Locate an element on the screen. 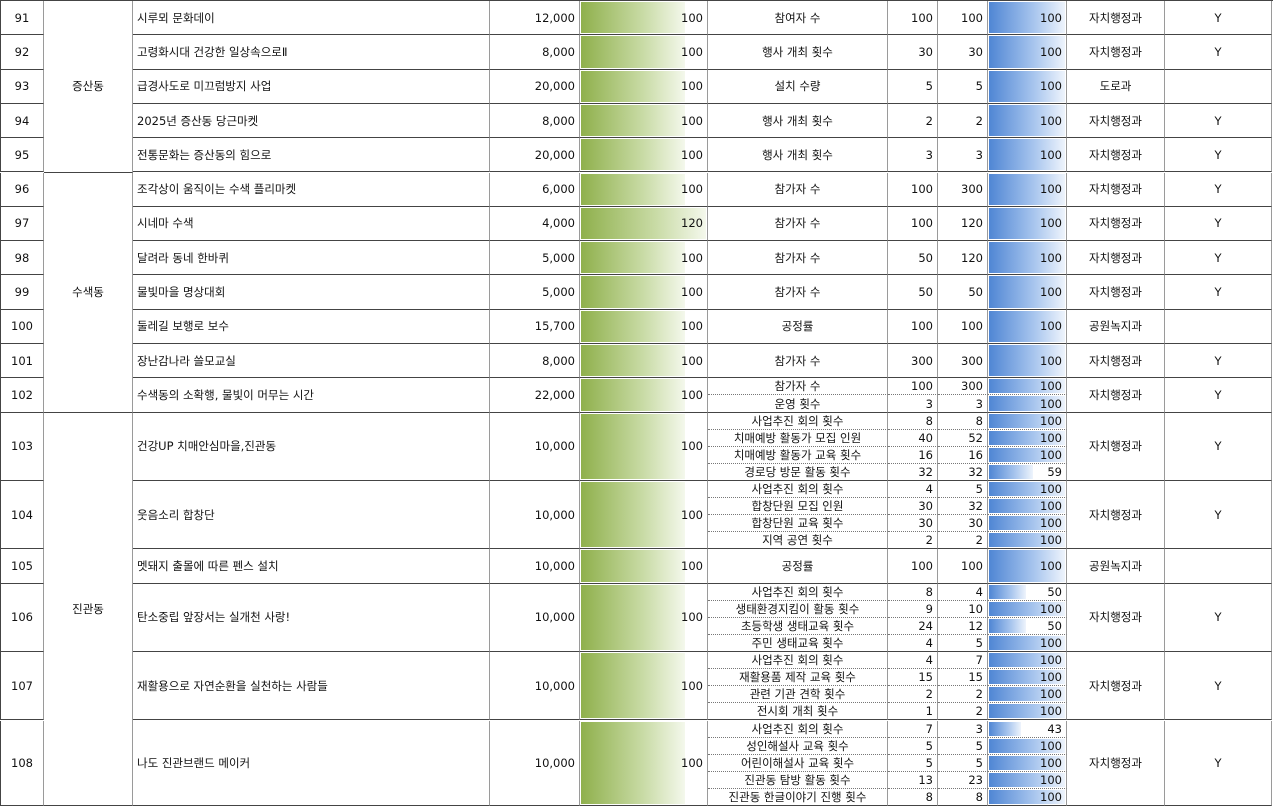 This screenshot has width=1273, height=807. flag is located at coordinates (1218, 86).